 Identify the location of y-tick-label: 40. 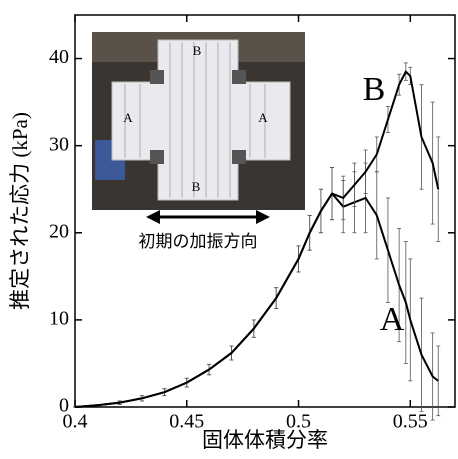
(59, 57).